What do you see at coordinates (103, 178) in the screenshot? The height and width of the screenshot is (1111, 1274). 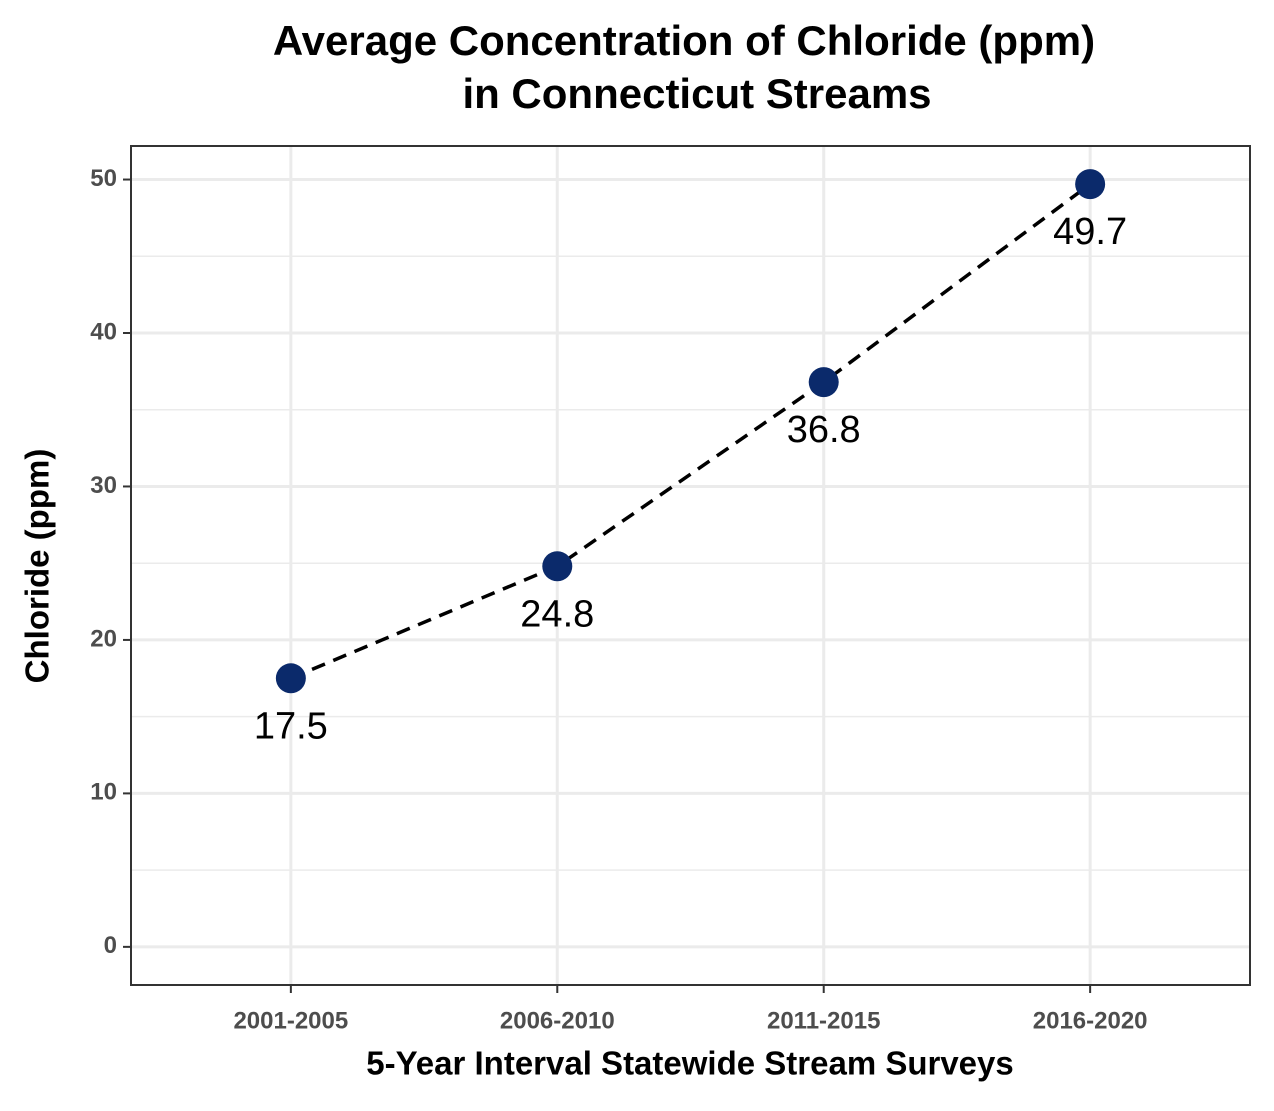 I see `y-tick-label: 50` at bounding box center [103, 178].